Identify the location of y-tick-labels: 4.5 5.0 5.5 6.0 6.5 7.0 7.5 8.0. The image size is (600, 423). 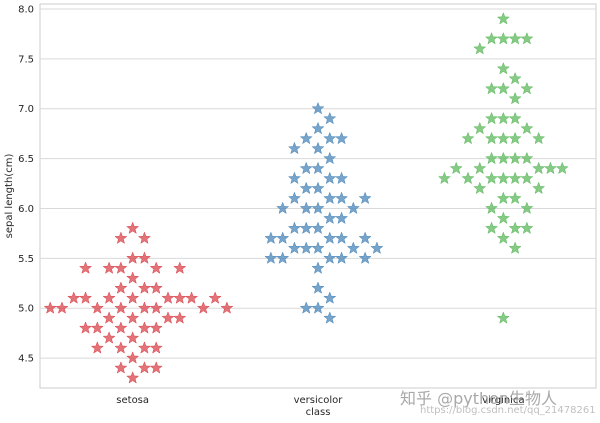
(26, 184).